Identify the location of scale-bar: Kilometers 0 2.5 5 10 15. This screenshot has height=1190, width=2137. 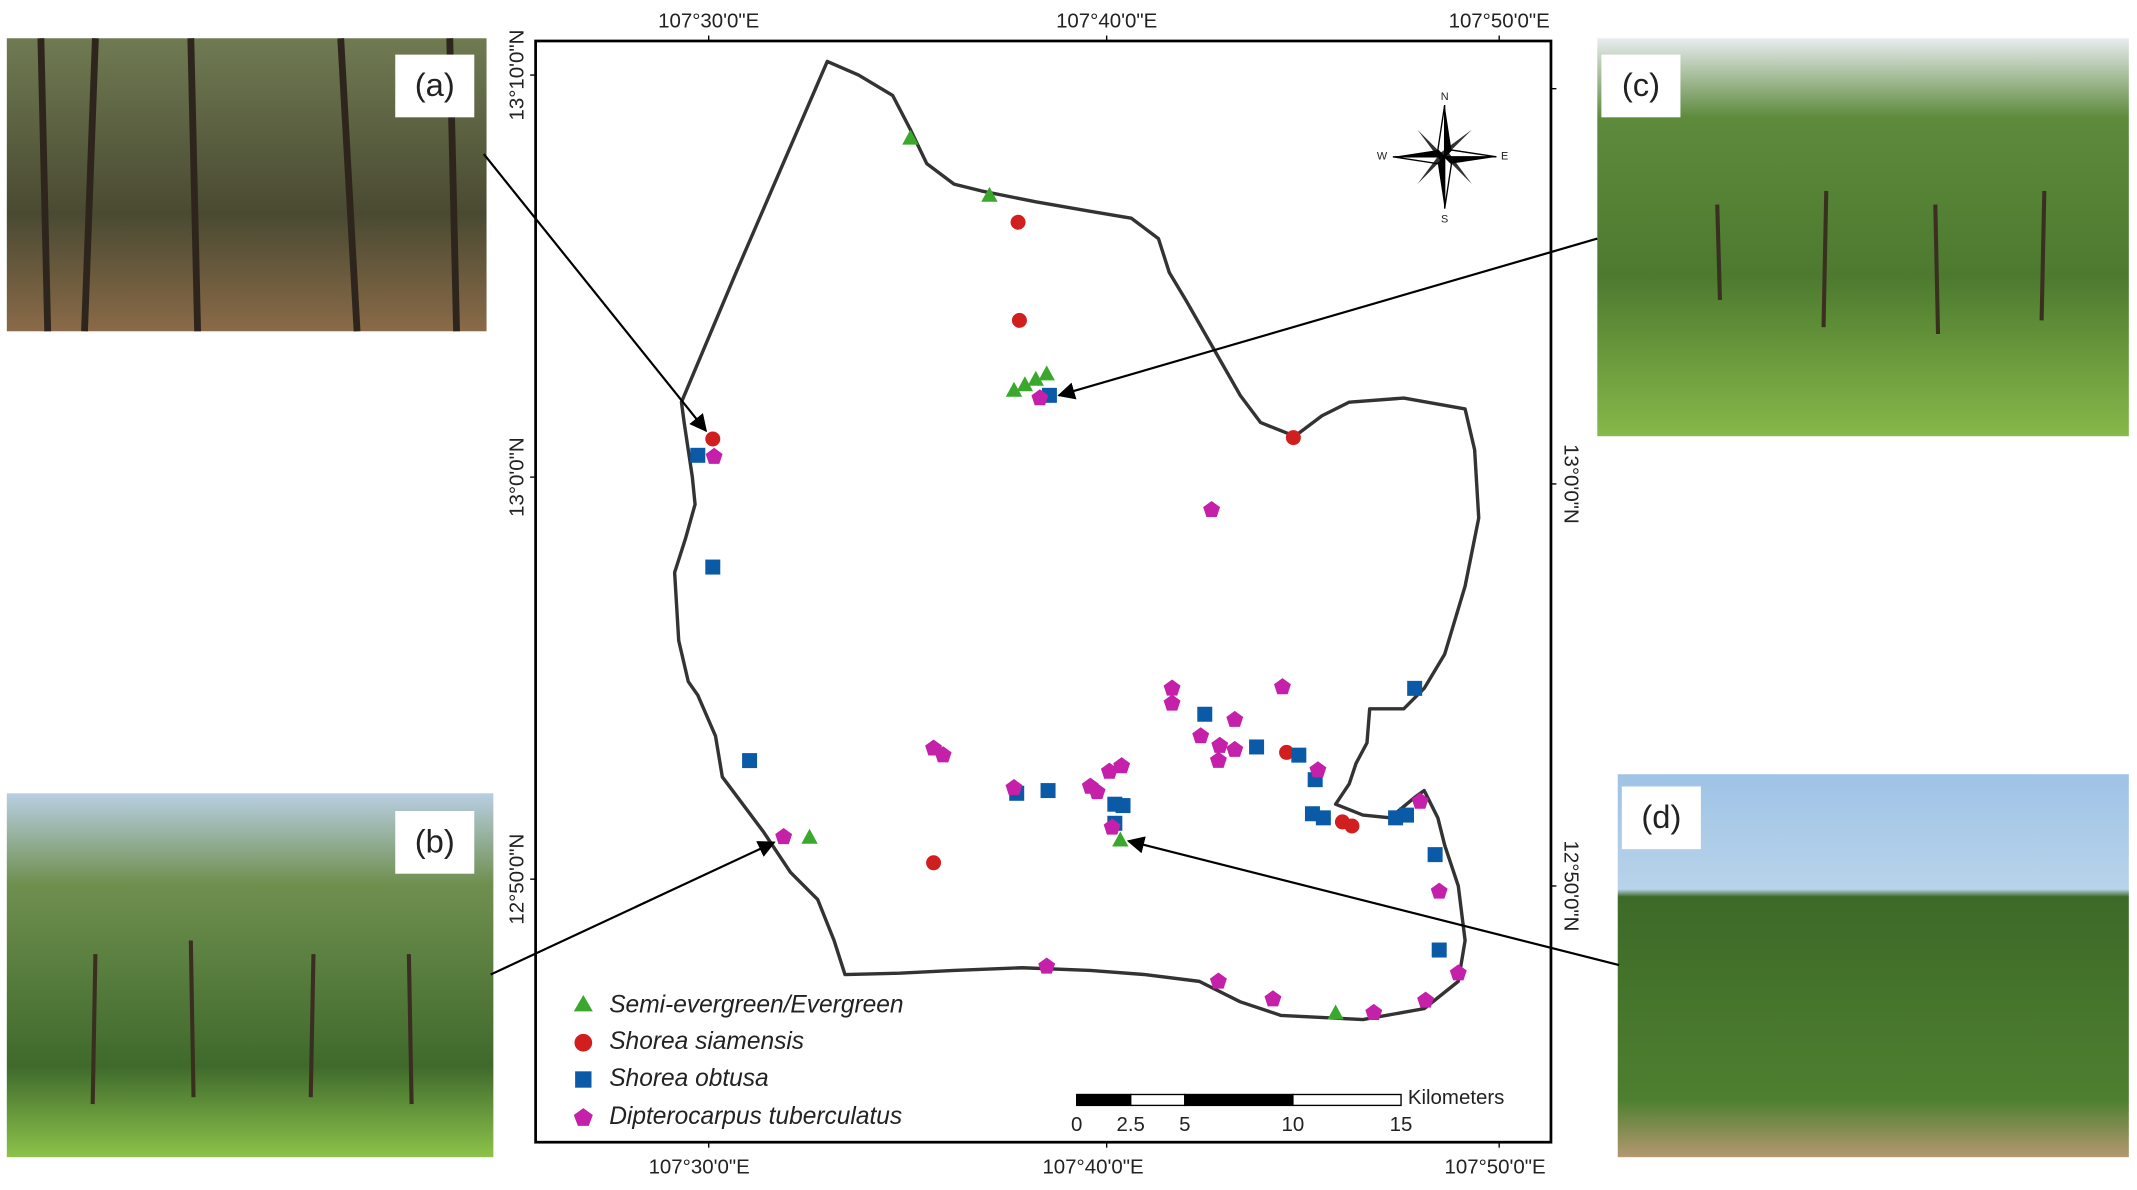
(1287, 1111).